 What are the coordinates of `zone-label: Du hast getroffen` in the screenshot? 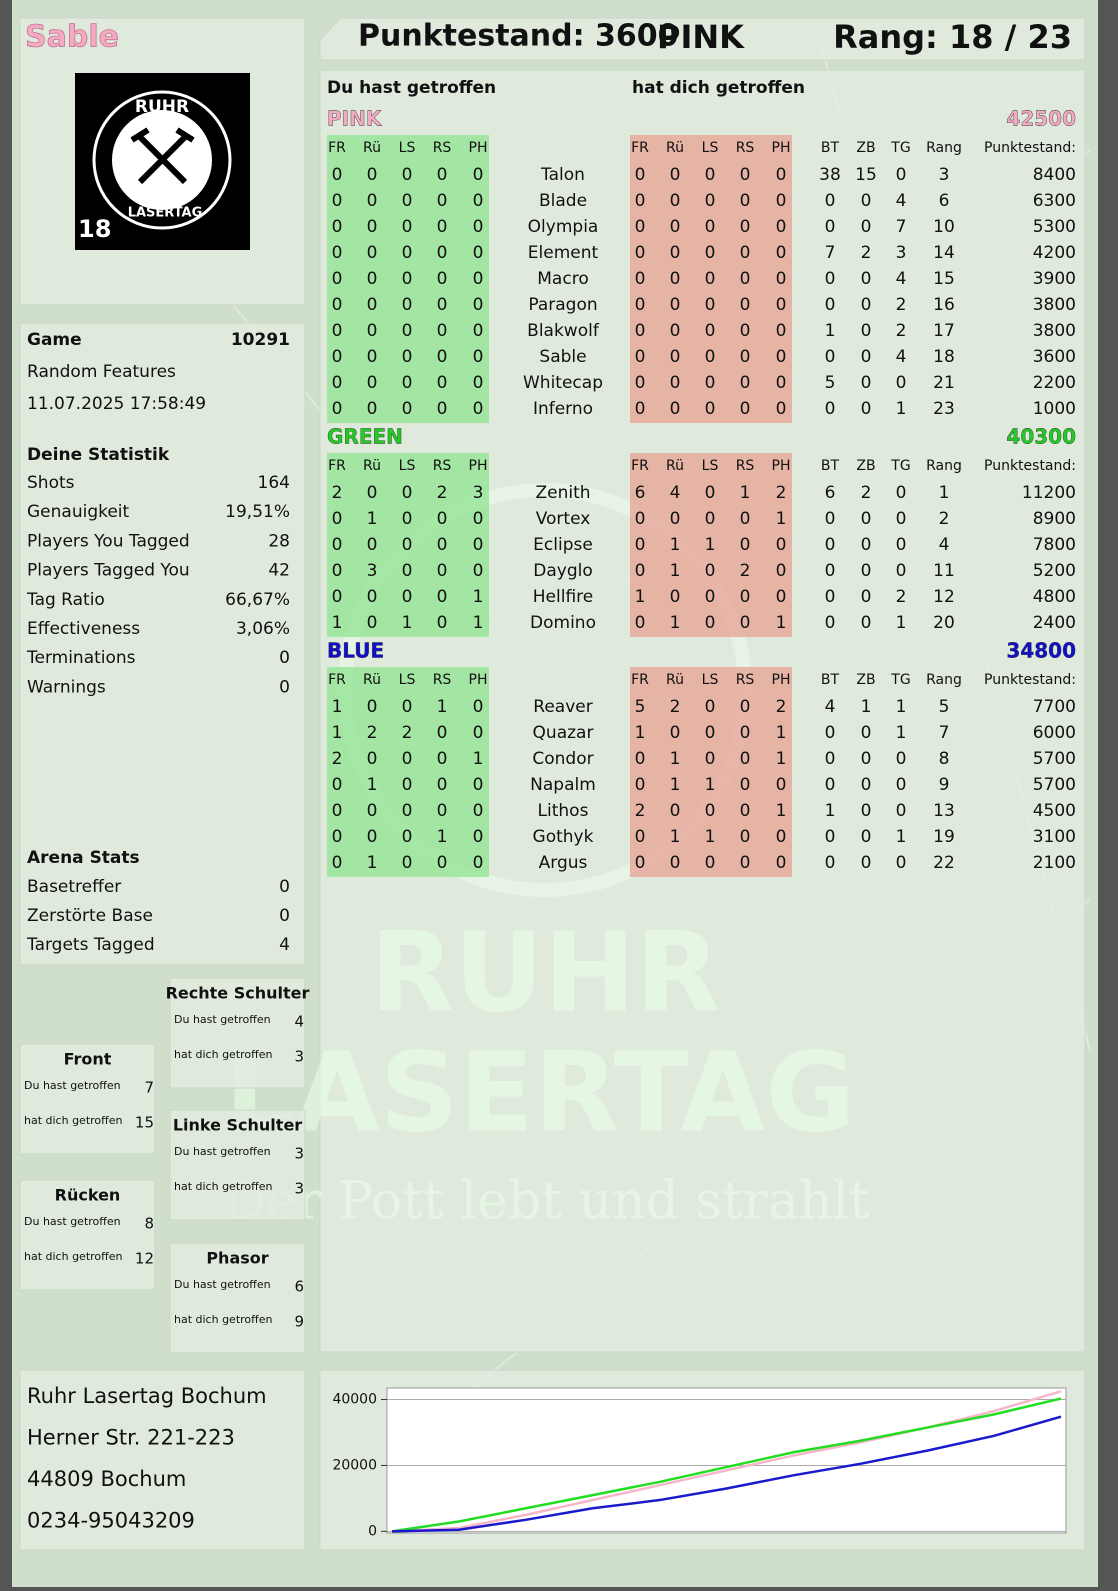 It's located at (72, 1085).